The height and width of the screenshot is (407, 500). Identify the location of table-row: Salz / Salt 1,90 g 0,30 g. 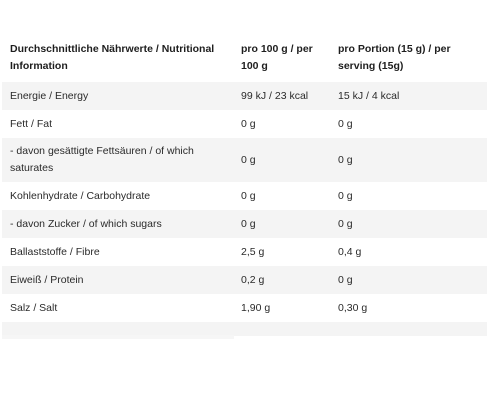
(244, 308).